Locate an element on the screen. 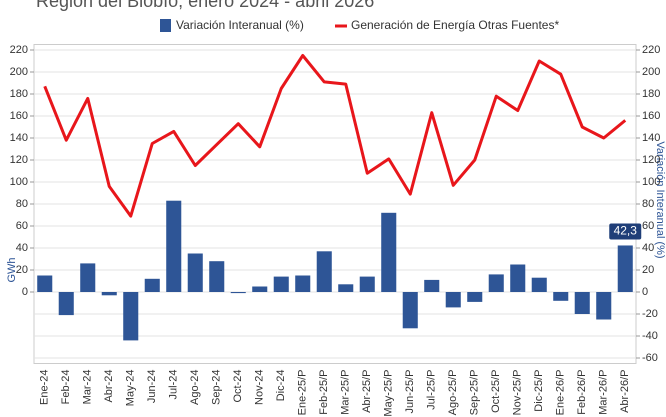 The width and height of the screenshot is (666, 417). x-tick-label: Ene-26/P is located at coordinates (561, 393).